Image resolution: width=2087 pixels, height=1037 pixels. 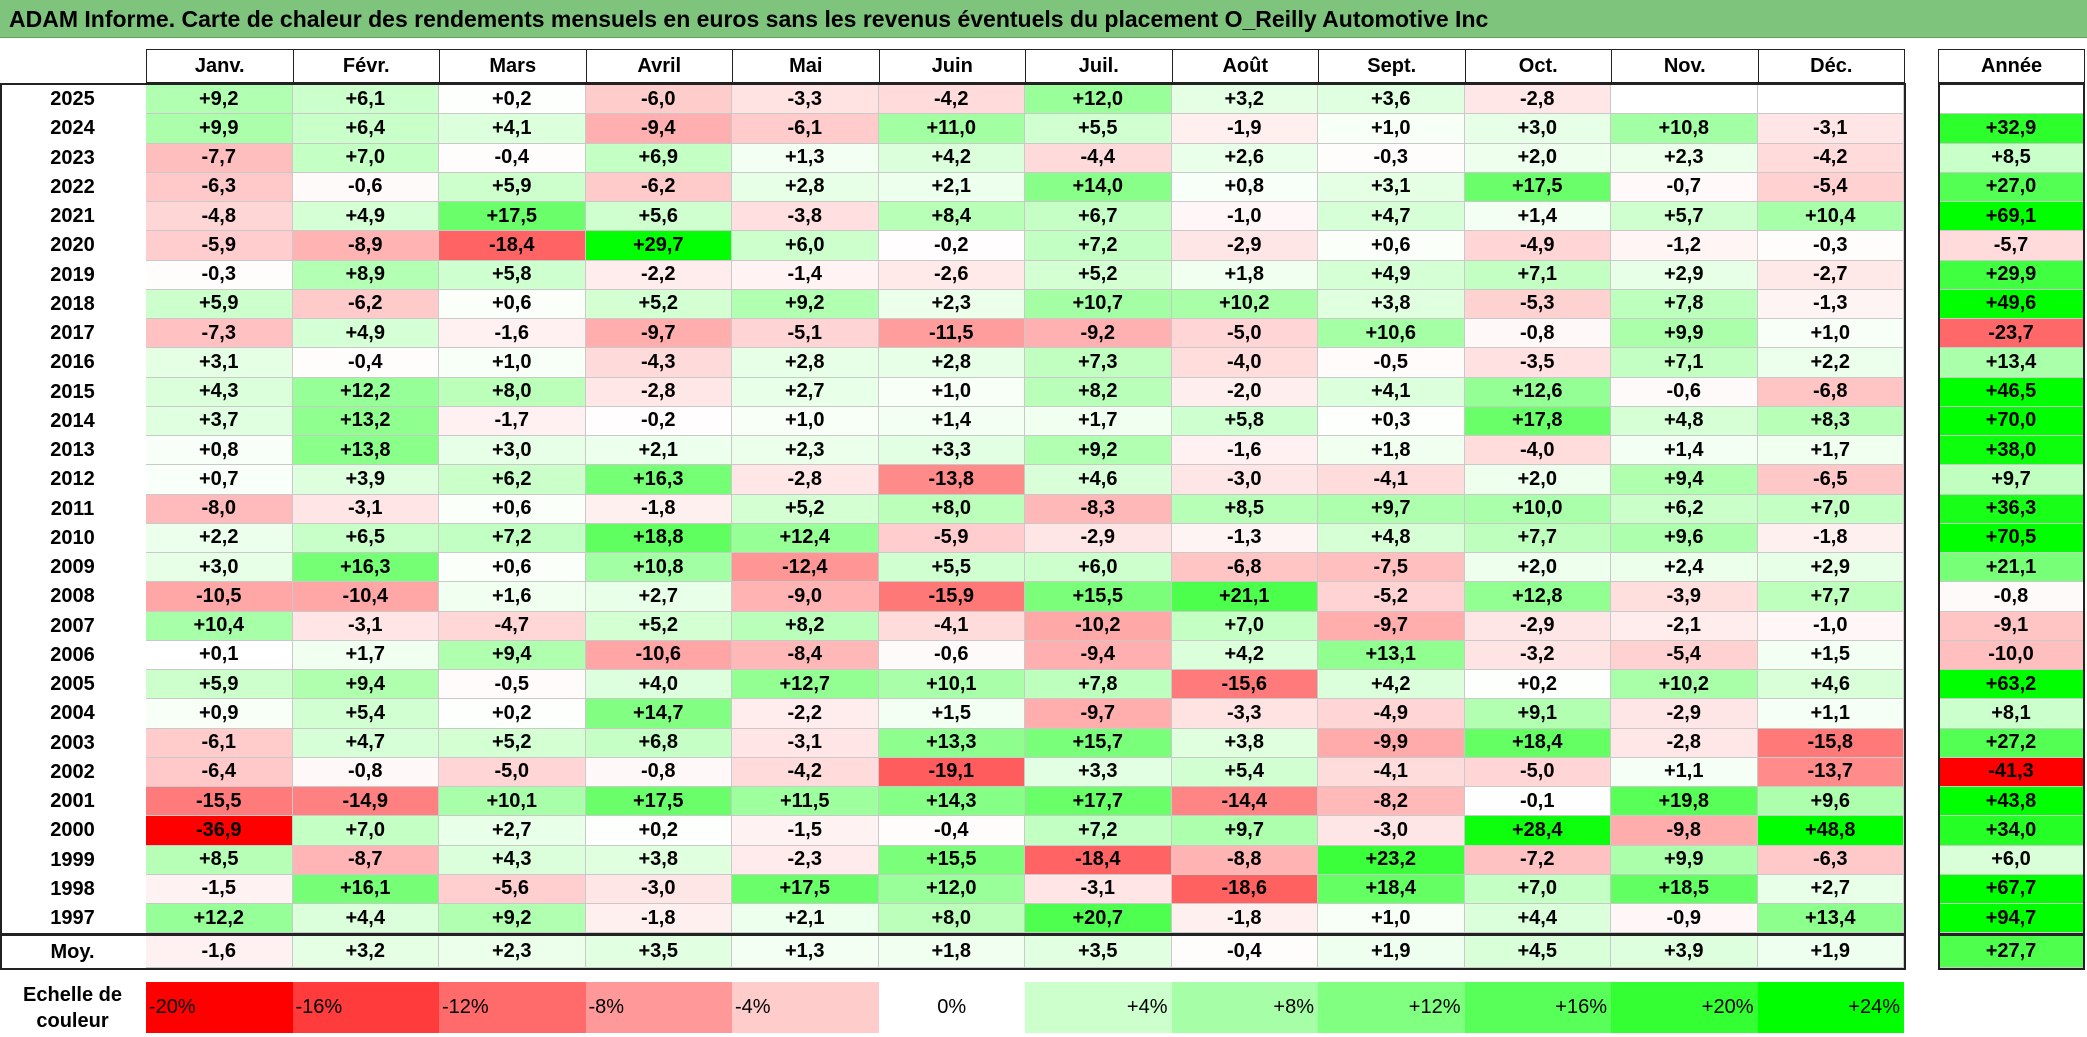 What do you see at coordinates (512, 275) in the screenshot?
I see `heatmap-cell: +5,8` at bounding box center [512, 275].